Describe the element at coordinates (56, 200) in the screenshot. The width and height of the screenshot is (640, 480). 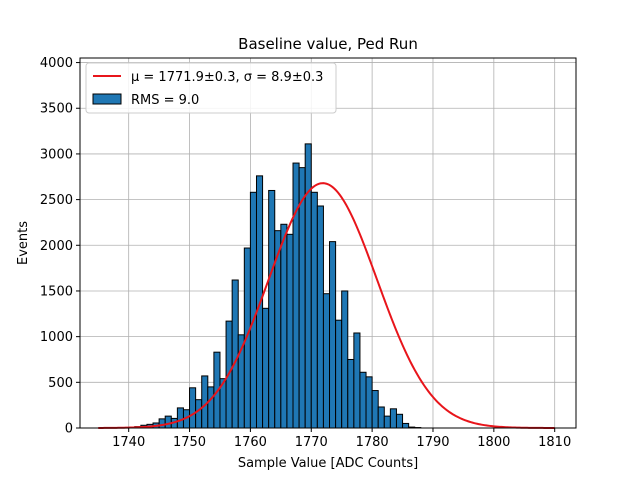
I see `y-tick-label-5: 2500` at that location.